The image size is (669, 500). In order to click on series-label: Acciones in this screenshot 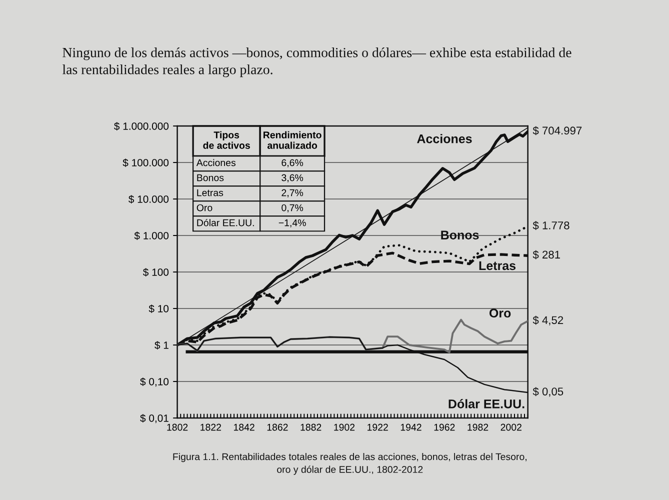, I will do `click(444, 139)`.